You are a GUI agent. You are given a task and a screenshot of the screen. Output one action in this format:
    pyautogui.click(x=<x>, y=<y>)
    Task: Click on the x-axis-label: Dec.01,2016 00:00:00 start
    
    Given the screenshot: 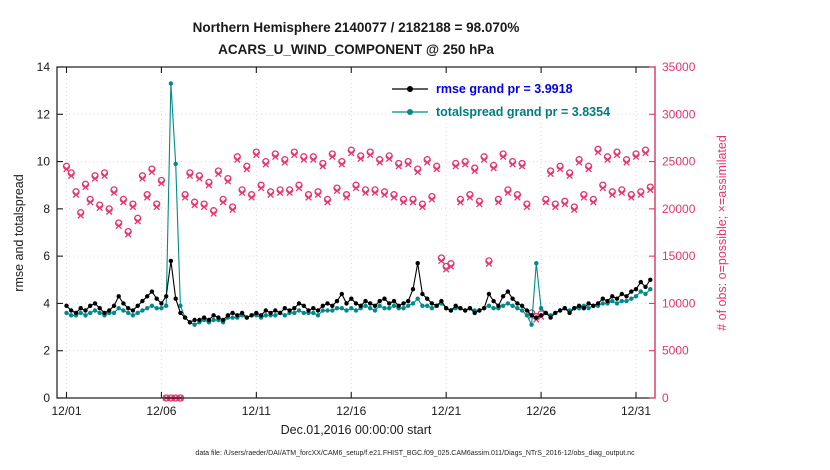 What is the action you would take?
    pyautogui.click(x=356, y=430)
    